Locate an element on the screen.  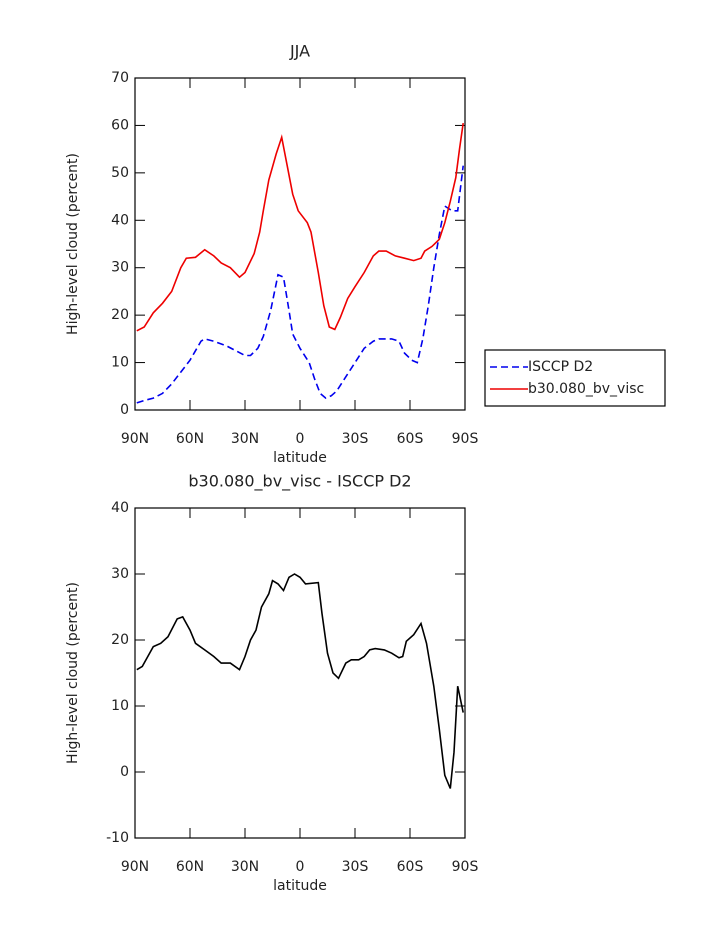
y-tick-label: 60 is located at coordinates (120, 125).